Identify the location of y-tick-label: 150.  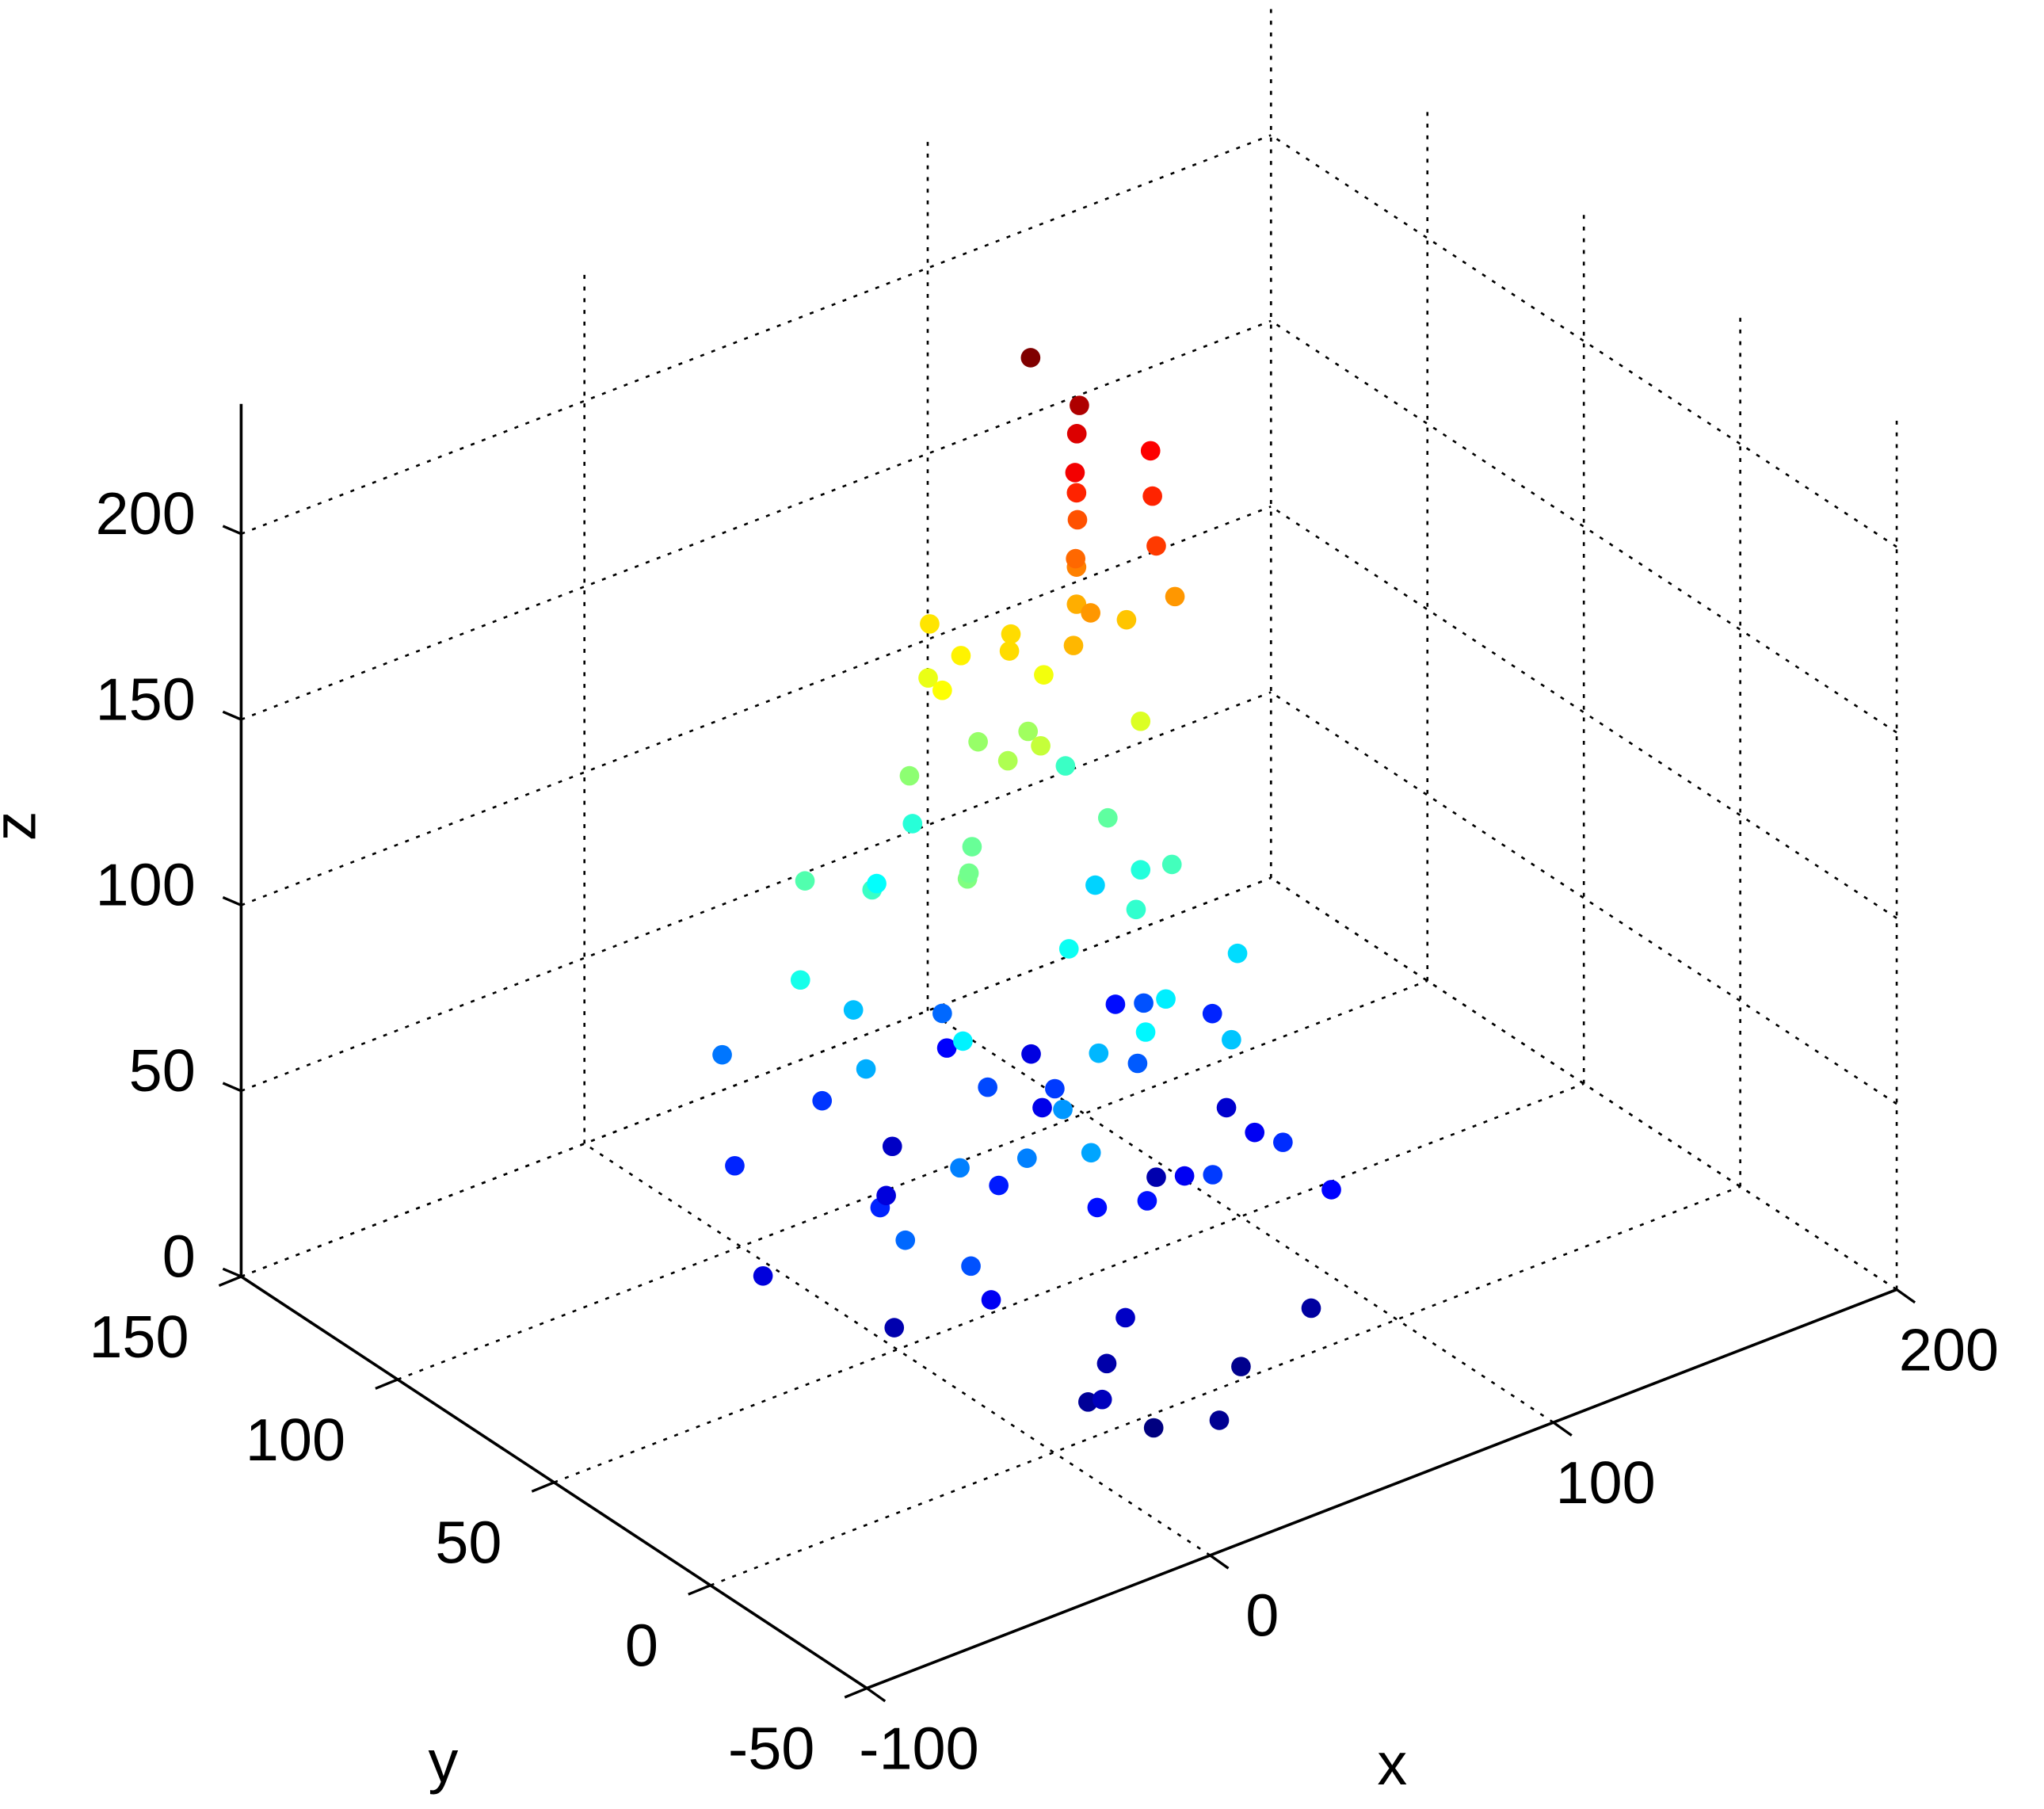
(139, 1337).